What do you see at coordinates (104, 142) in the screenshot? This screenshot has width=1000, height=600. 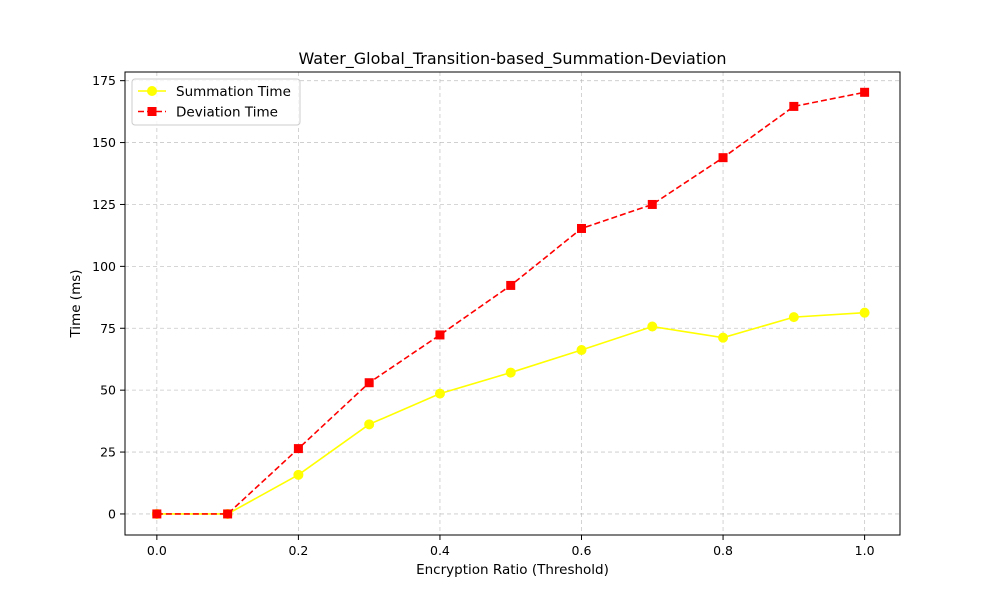 I see `y-tick-label: 150` at bounding box center [104, 142].